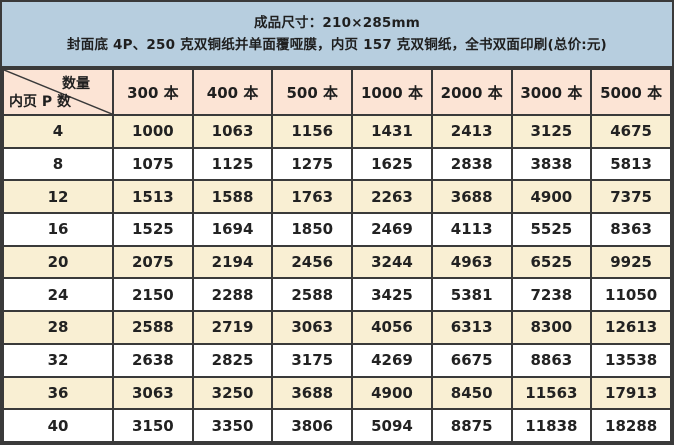 The height and width of the screenshot is (445, 674). What do you see at coordinates (631, 197) in the screenshot?
I see `price-cell: 7375` at bounding box center [631, 197].